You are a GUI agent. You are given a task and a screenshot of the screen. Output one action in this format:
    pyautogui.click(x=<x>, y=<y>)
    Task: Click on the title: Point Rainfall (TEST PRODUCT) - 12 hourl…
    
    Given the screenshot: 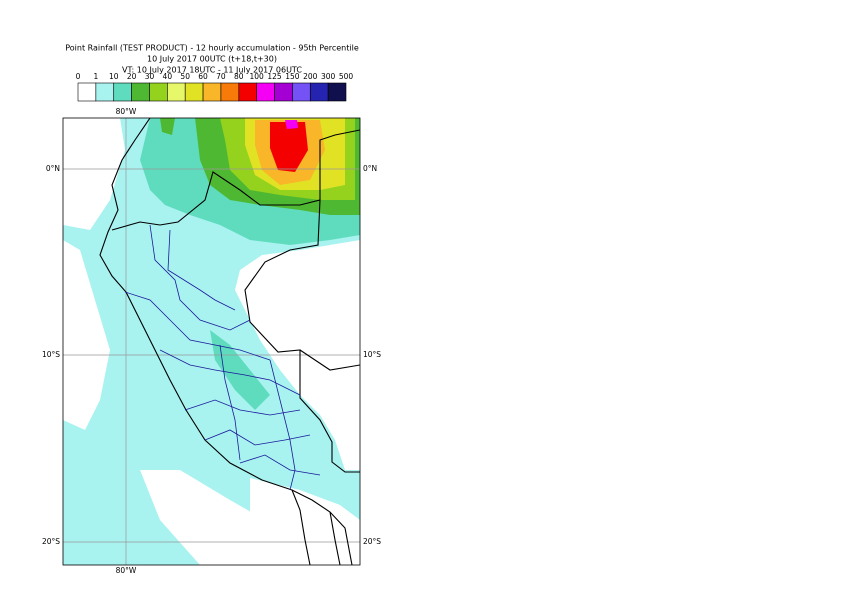 What is the action you would take?
    pyautogui.click(x=212, y=48)
    